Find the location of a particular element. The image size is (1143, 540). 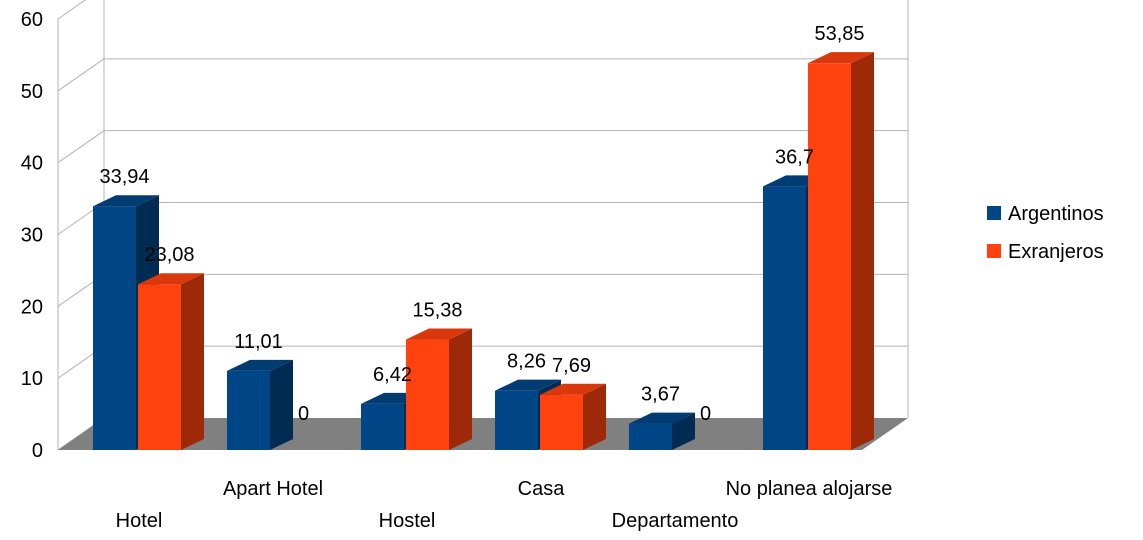

y-tick-label: 10 is located at coordinates (32, 379).